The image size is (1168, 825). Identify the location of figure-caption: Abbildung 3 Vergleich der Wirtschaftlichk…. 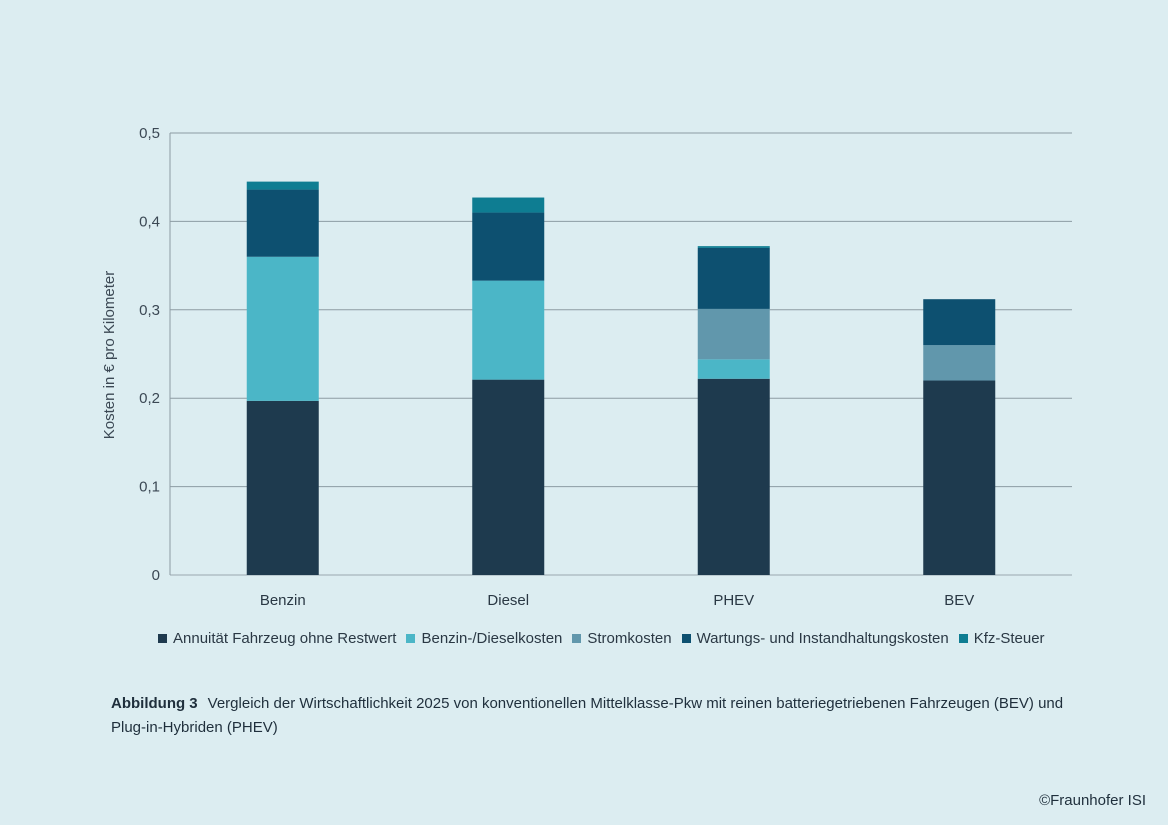
(591, 716).